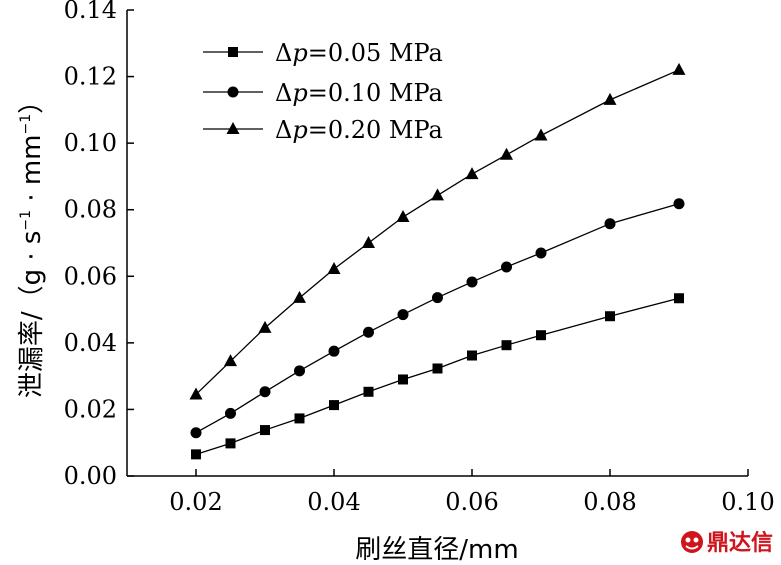 The height and width of the screenshot is (565, 781). What do you see at coordinates (195, 502) in the screenshot?
I see `x-tick-label: 0.02` at bounding box center [195, 502].